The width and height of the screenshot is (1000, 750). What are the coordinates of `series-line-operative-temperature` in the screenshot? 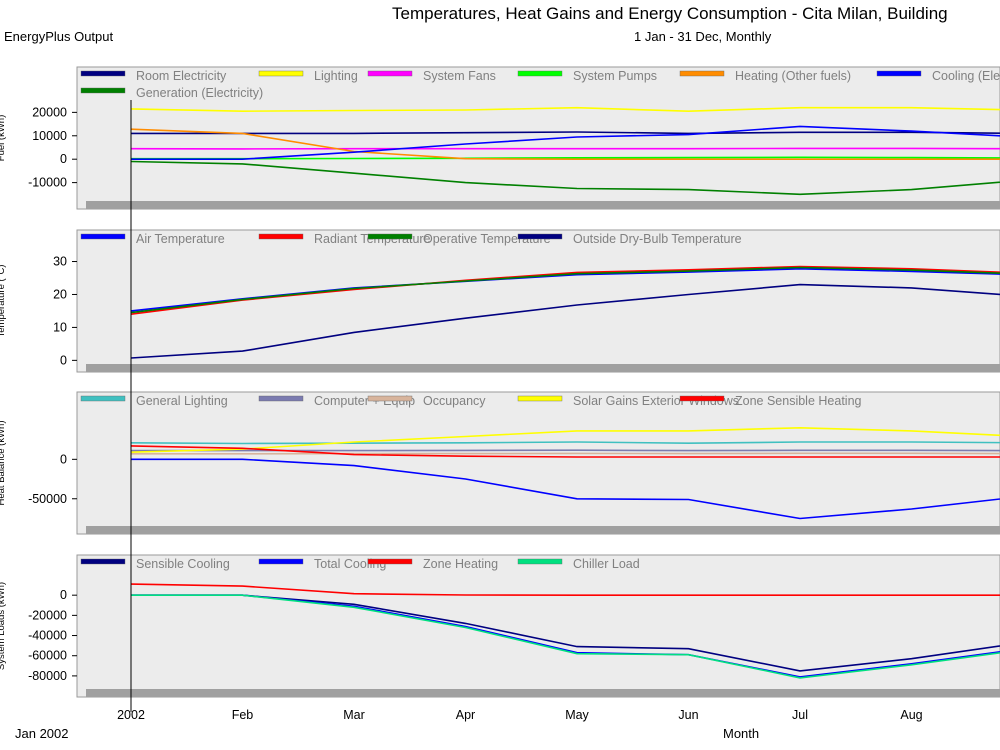 It's located at (565, 290).